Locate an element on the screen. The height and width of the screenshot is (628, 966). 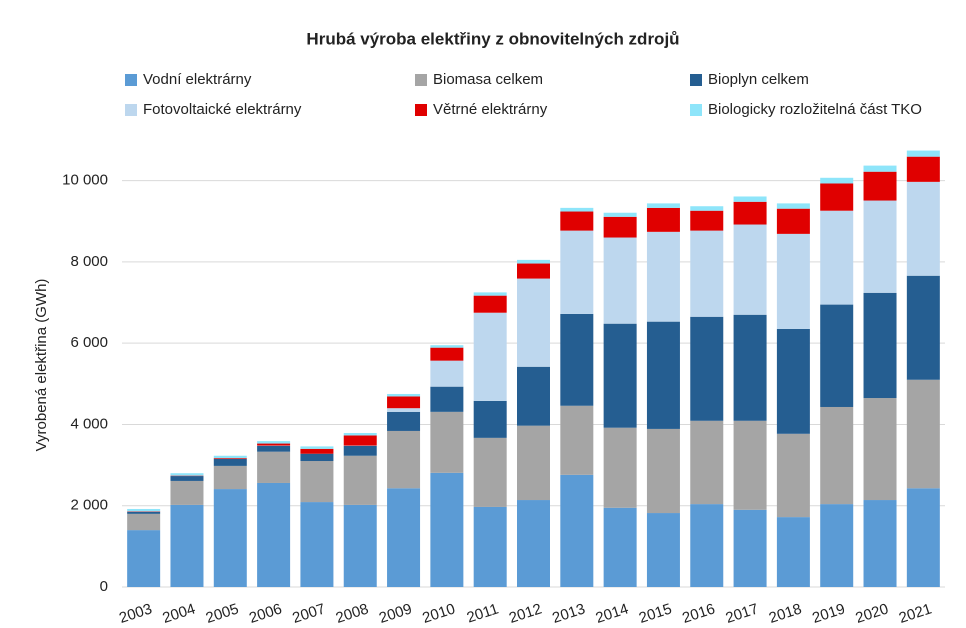
x-tick-label: 2009 is located at coordinates (395, 613).